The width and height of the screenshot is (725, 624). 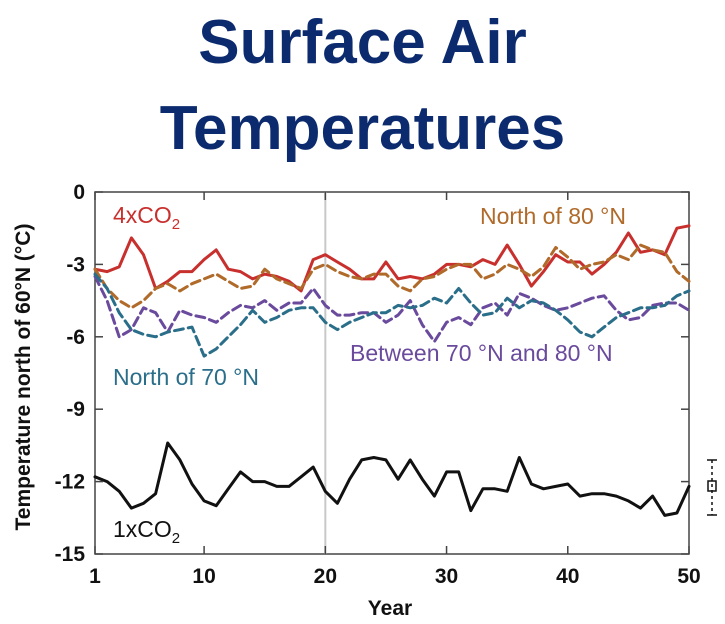 What do you see at coordinates (95, 576) in the screenshot?
I see `x-tick-label: 1` at bounding box center [95, 576].